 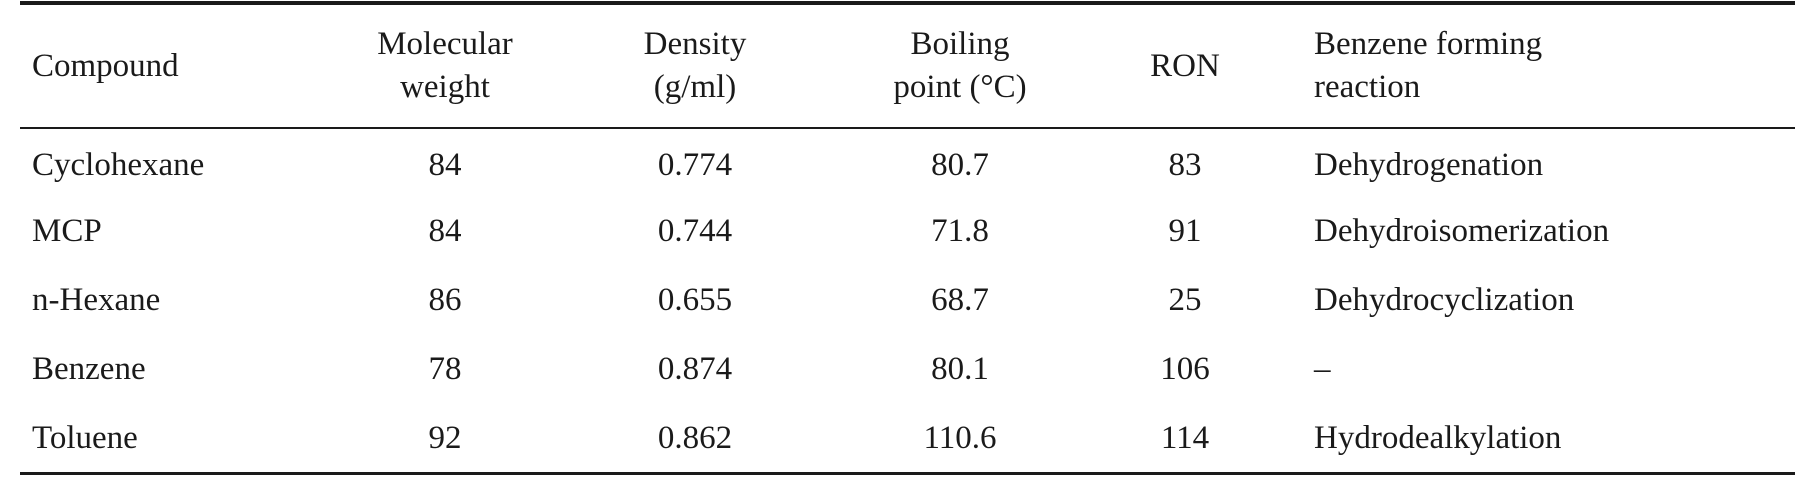 I want to click on cell-compound: Benzene, so click(x=89, y=368).